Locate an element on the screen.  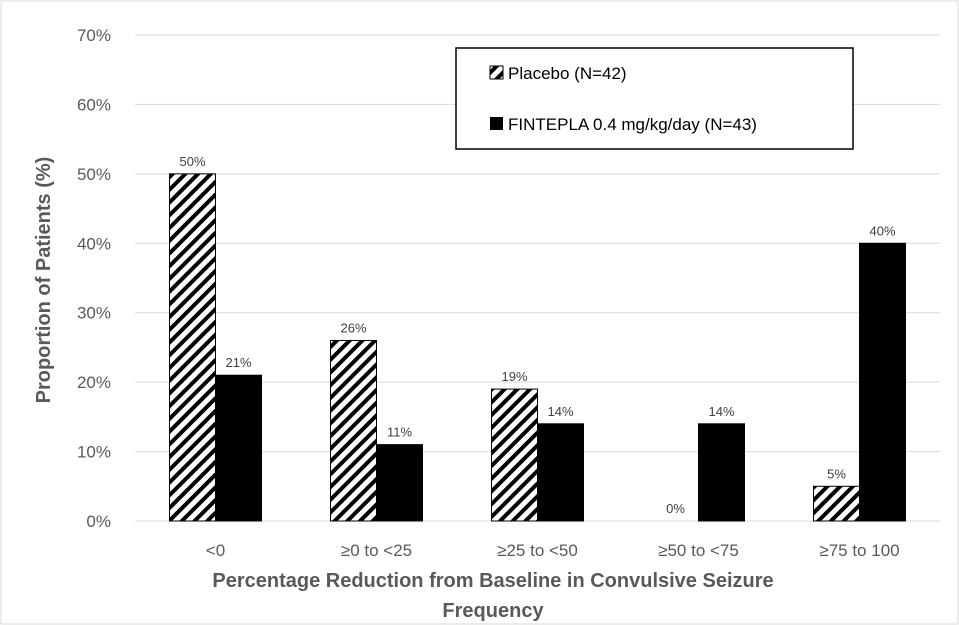
legend-box is located at coordinates (654, 98).